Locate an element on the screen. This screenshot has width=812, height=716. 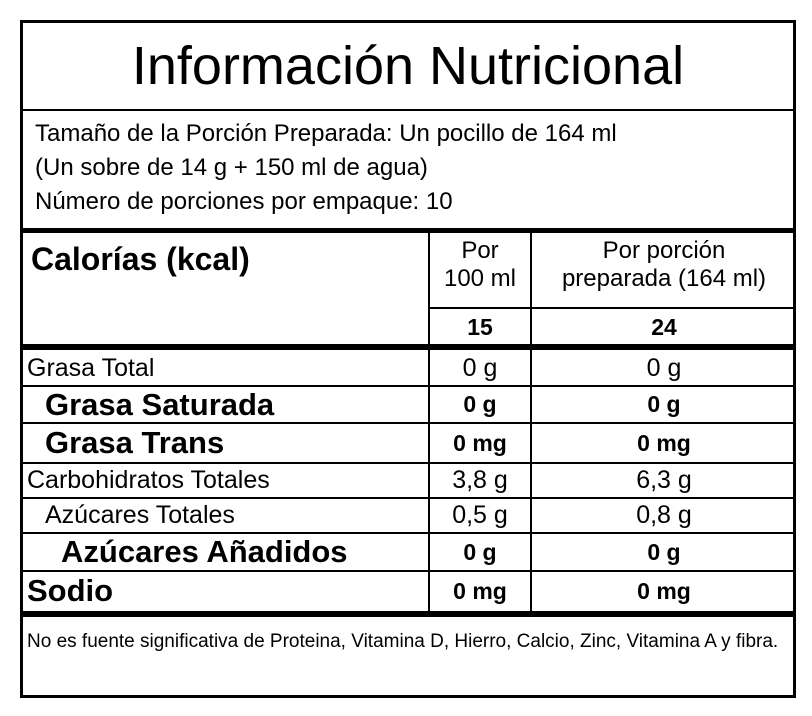
nutrient-value: 3,8 g is located at coordinates (480, 480).